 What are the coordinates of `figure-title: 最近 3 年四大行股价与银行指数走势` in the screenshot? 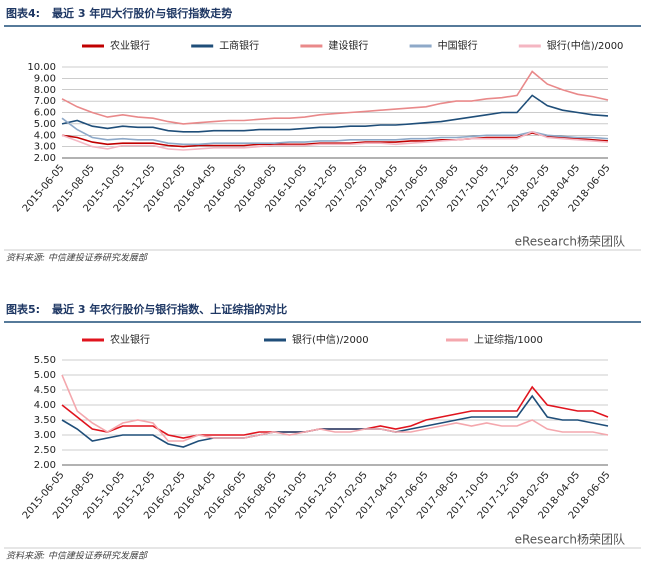 It's located at (142, 13).